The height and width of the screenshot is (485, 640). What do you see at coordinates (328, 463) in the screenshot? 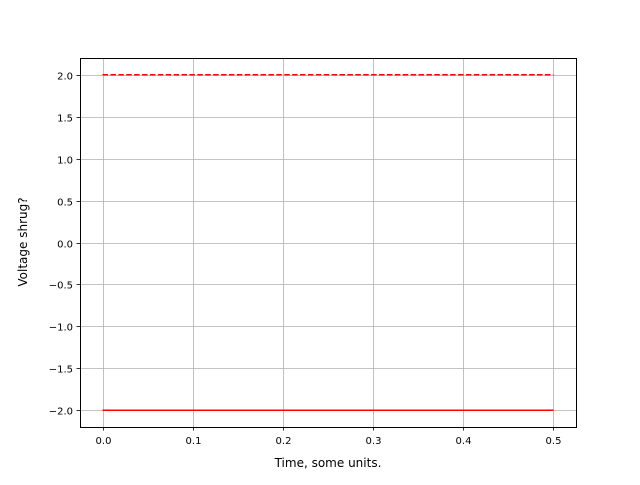
I see `x-axis-label: Time, some units.` at bounding box center [328, 463].